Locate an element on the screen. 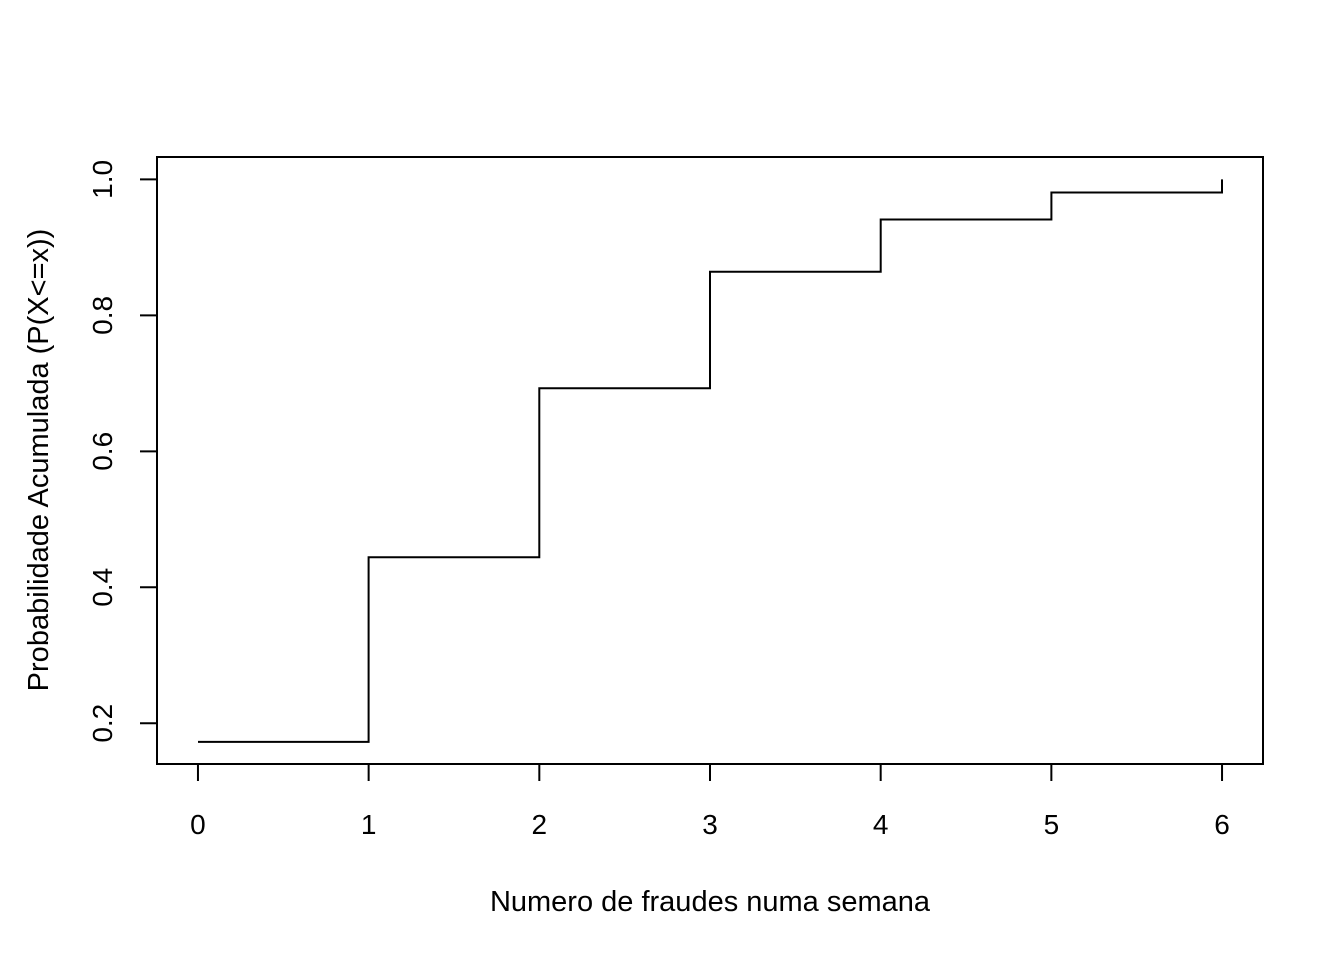  y-tick-label: 0.6 is located at coordinates (102, 451).